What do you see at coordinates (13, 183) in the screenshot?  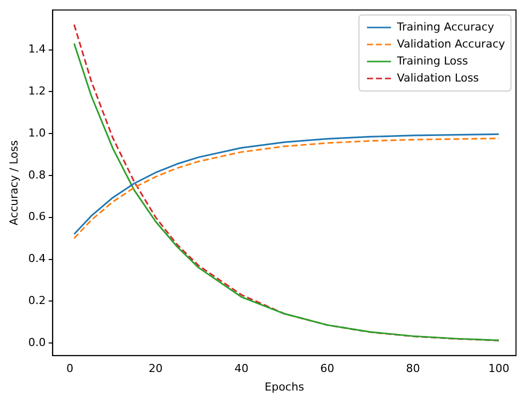 I see `y-axis-title: Accuracy / Loss` at bounding box center [13, 183].